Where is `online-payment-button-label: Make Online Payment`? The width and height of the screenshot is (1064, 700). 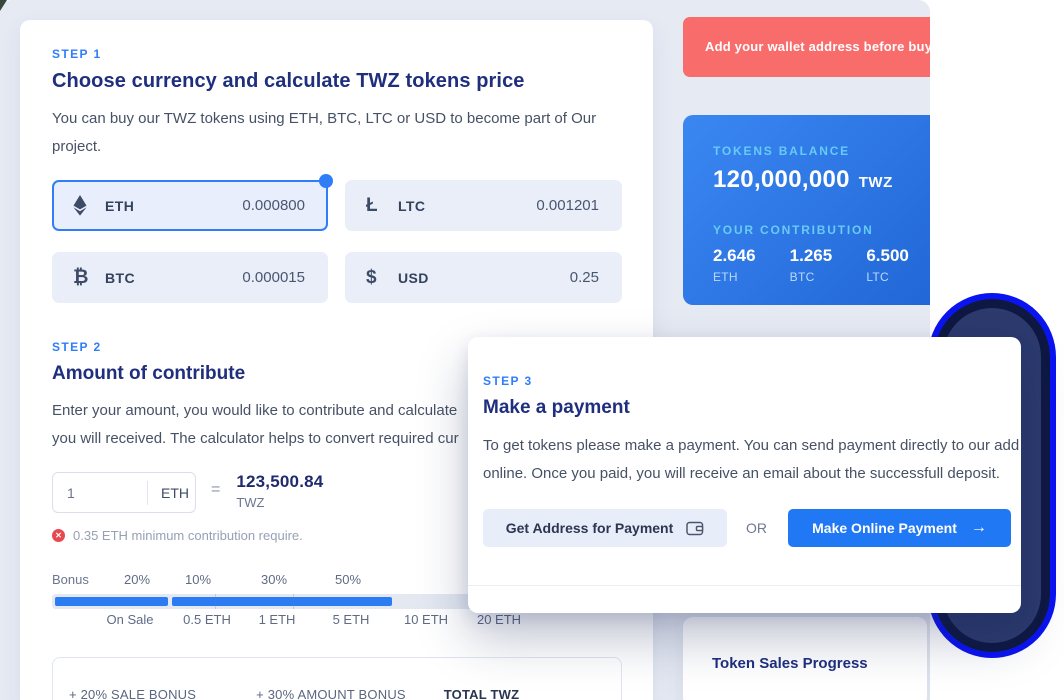 online-payment-button-label: Make Online Payment is located at coordinates (884, 528).